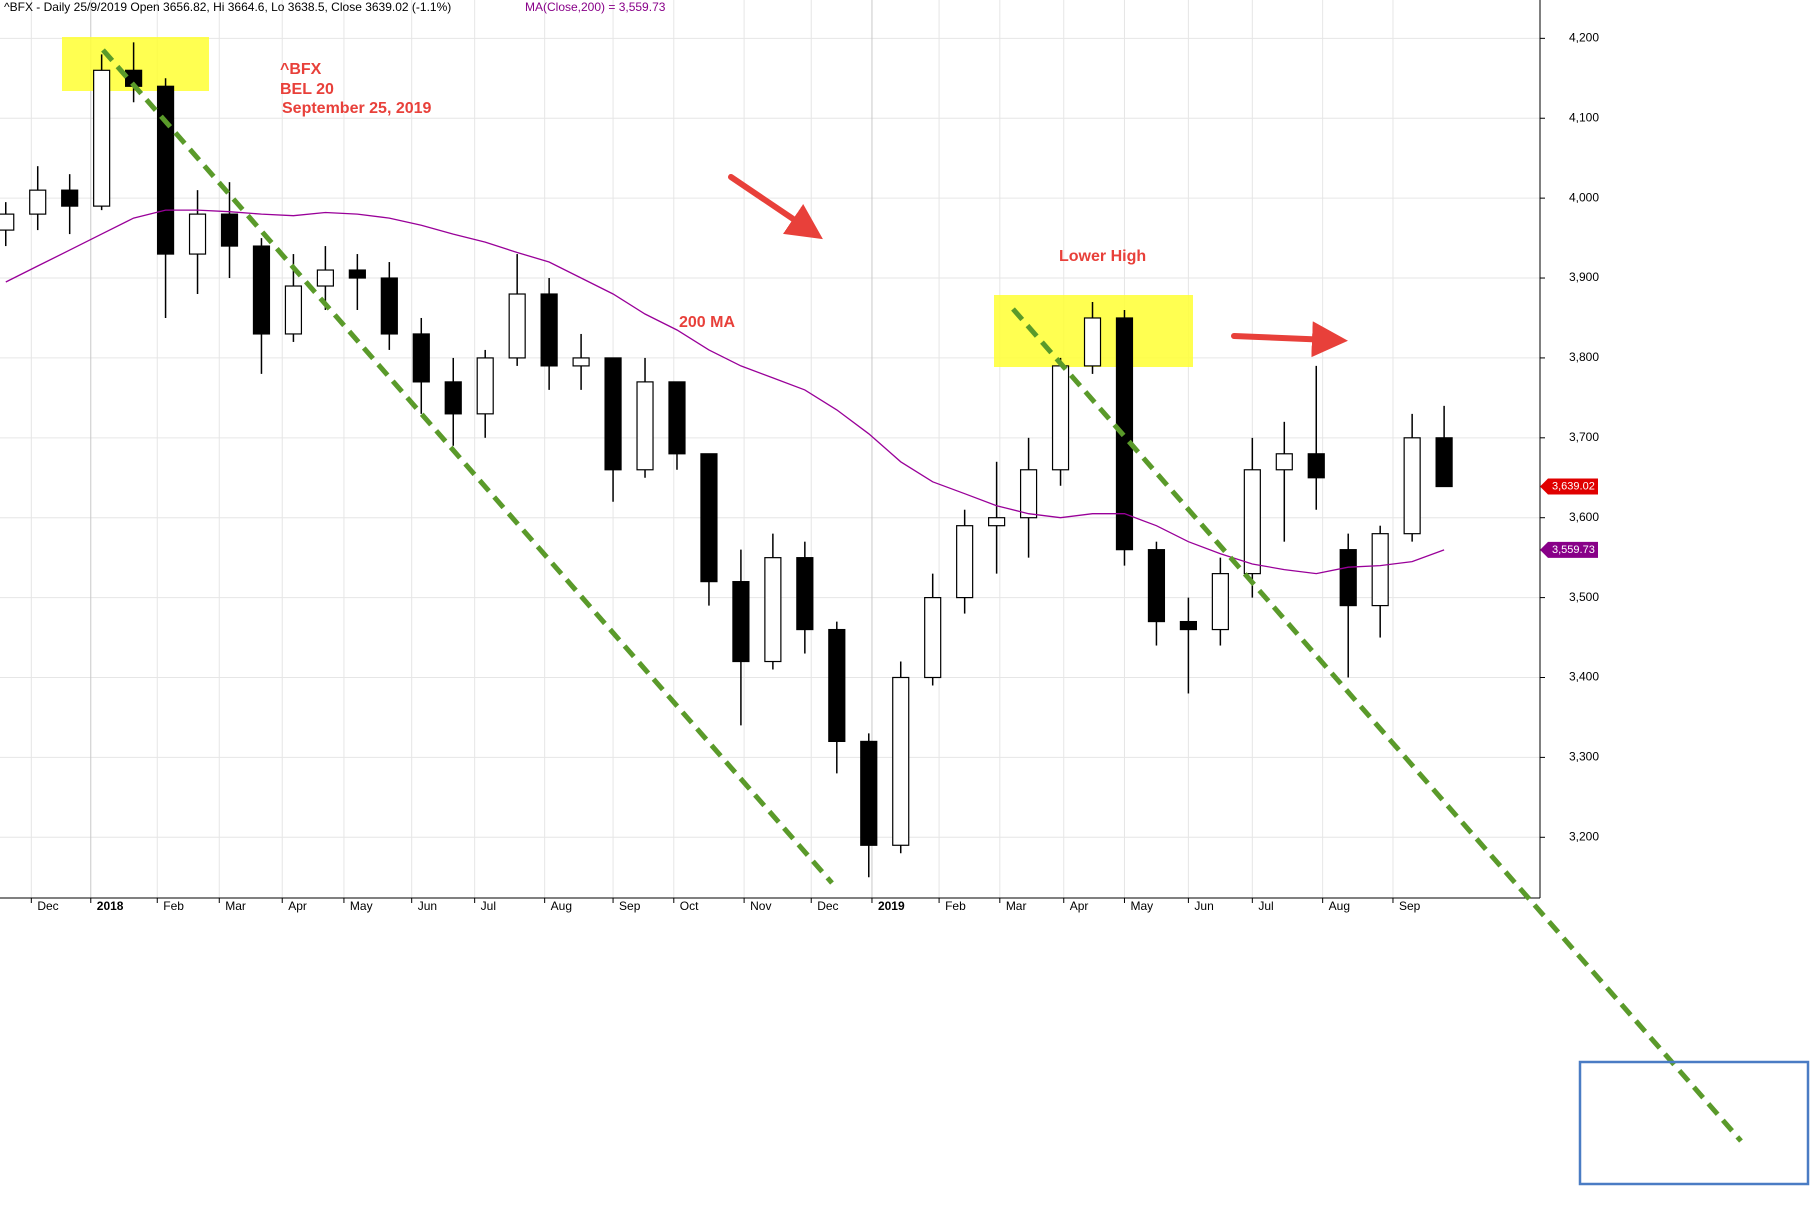 The width and height of the screenshot is (1814, 1213). I want to click on annotation: ^BFX, so click(301, 69).